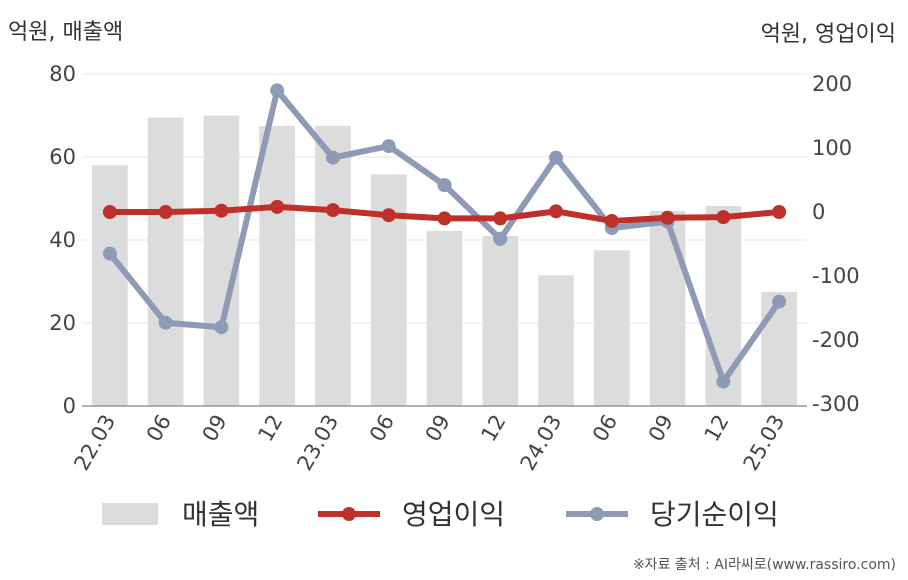  What do you see at coordinates (453, 514) in the screenshot?
I see `legend-label: 영업이익` at bounding box center [453, 514].